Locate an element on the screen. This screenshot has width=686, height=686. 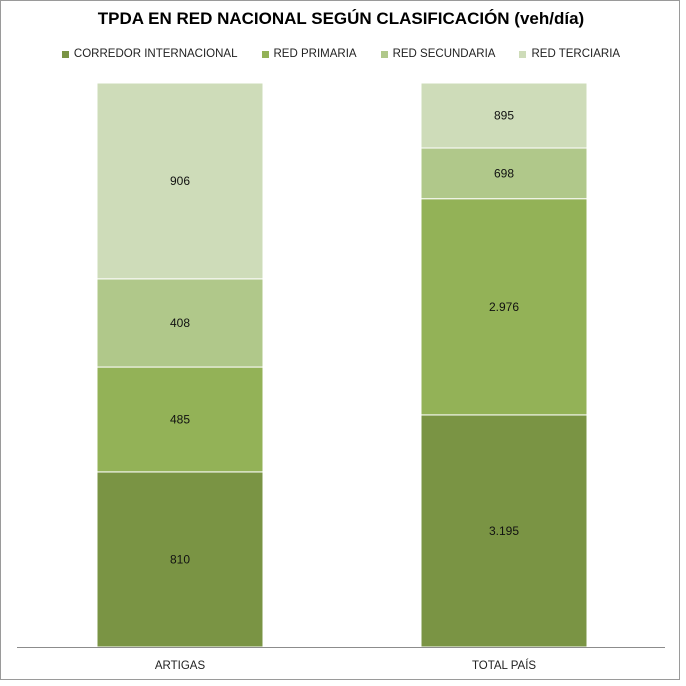
legend-item: RED TERCIARIA is located at coordinates (569, 54).